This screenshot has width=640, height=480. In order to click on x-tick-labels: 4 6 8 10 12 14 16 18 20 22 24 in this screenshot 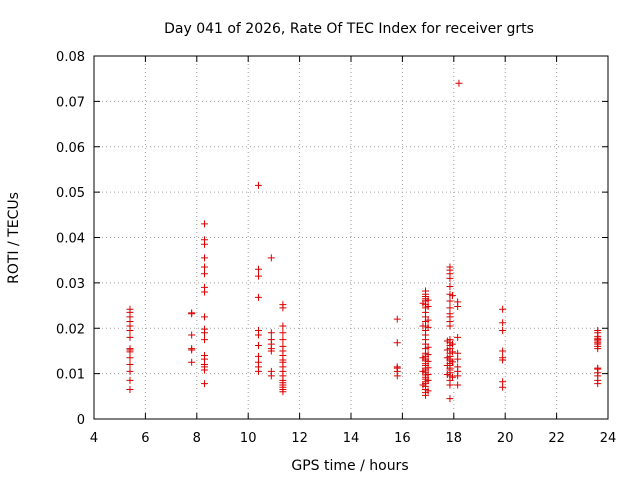, I will do `click(353, 438)`.